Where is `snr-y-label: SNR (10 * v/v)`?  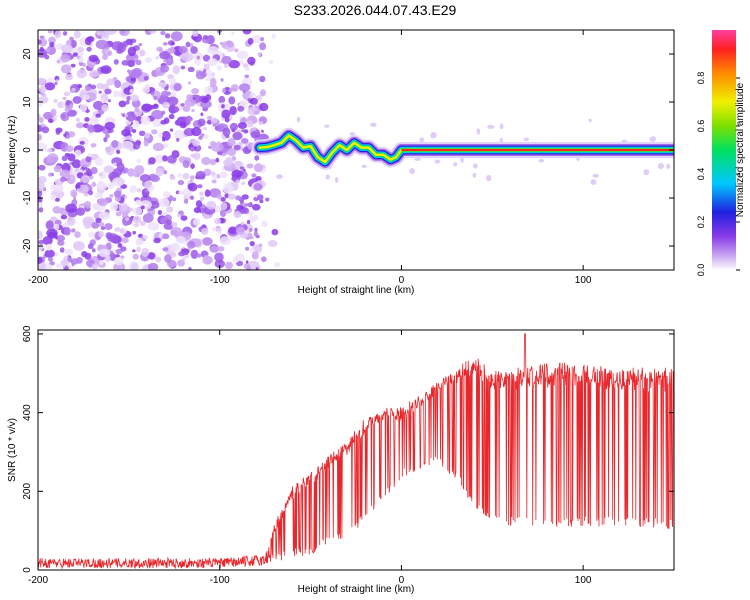 snr-y-label: SNR (10 * v/v) is located at coordinates (12, 450).